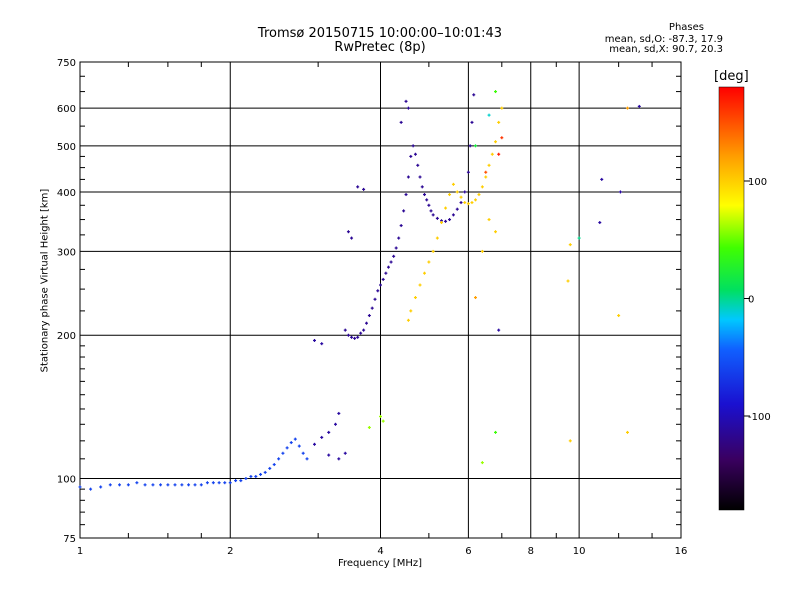 This screenshot has height=600, width=800. What do you see at coordinates (757, 182) in the screenshot?
I see `colorbar-tick-label: 100` at bounding box center [757, 182].